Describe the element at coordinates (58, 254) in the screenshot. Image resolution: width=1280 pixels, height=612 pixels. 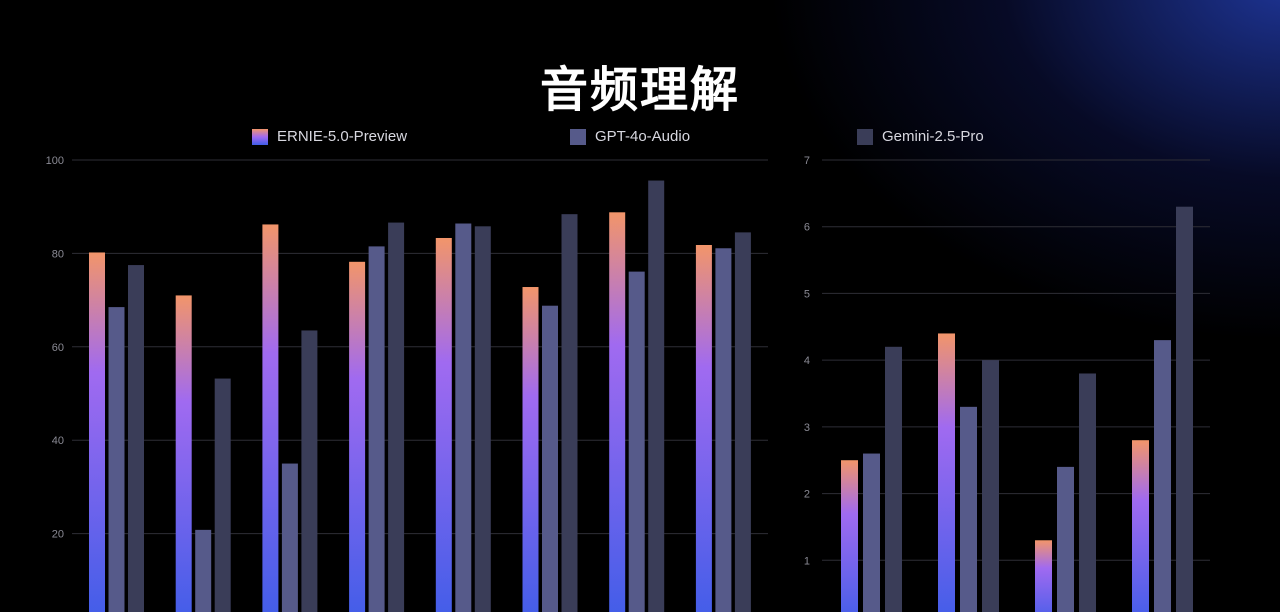
I see `chart1-ytick-label: 80` at that location.